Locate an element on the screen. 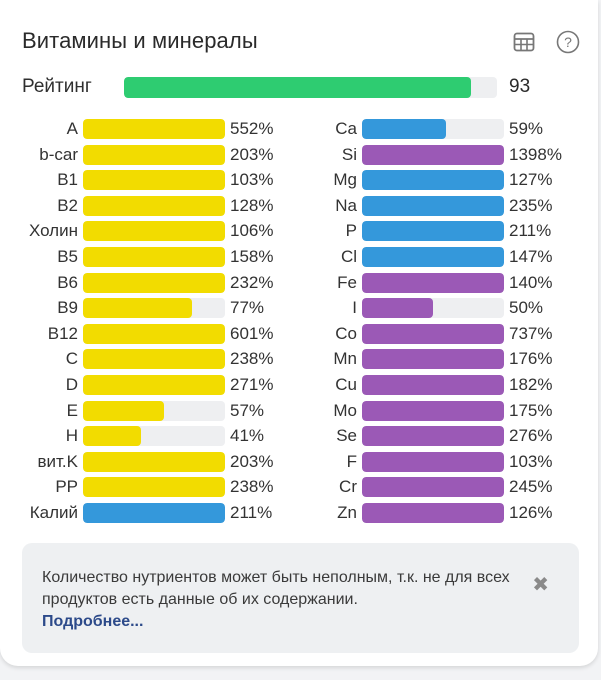 This screenshot has height=680, width=601. nutrient-row-B1: B1 103% is located at coordinates (300, 180).